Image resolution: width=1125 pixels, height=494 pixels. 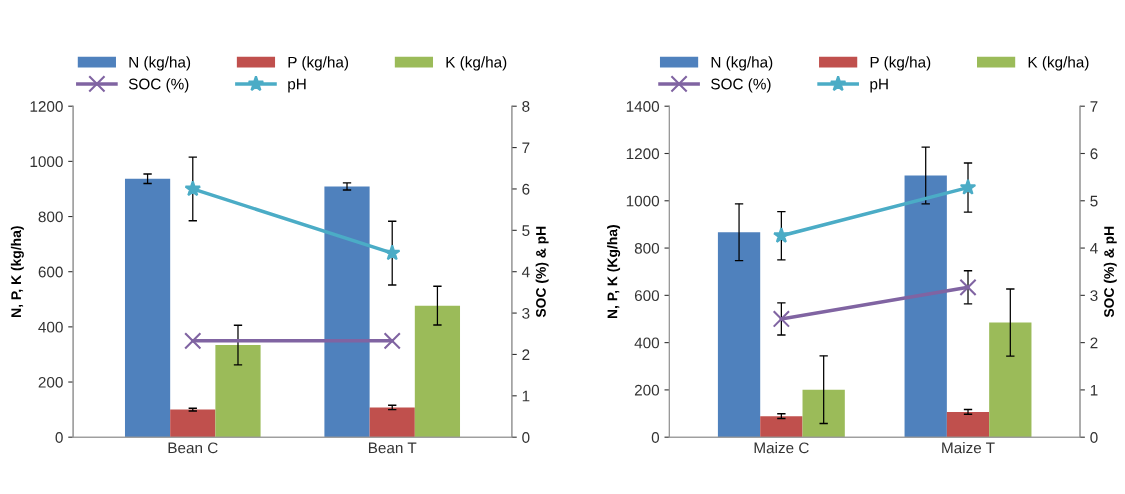 I want to click on y-axis-title: N, P, K (Kg/ha), so click(x=614, y=272).